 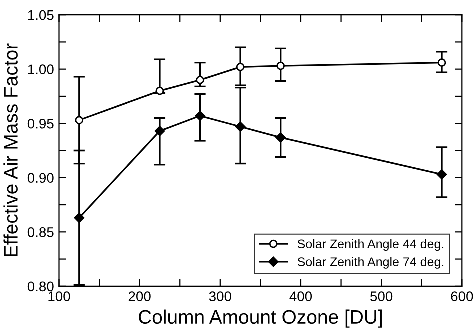 I want to click on x-tick-label: 200, so click(x=139, y=297).